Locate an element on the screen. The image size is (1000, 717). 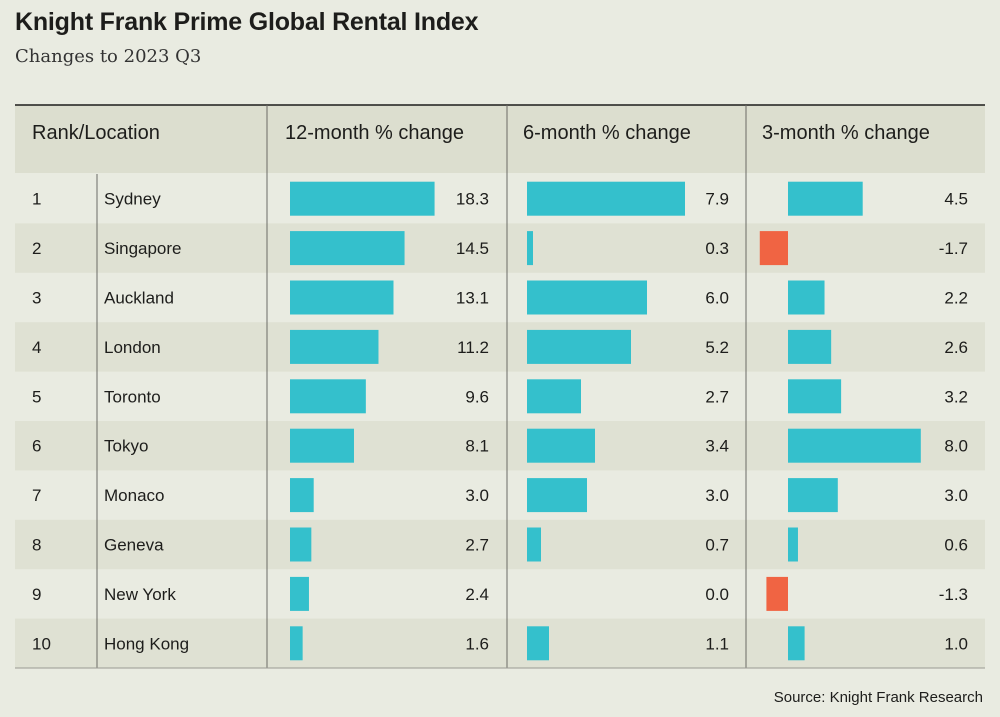
rank-label: 2 is located at coordinates (36, 248).